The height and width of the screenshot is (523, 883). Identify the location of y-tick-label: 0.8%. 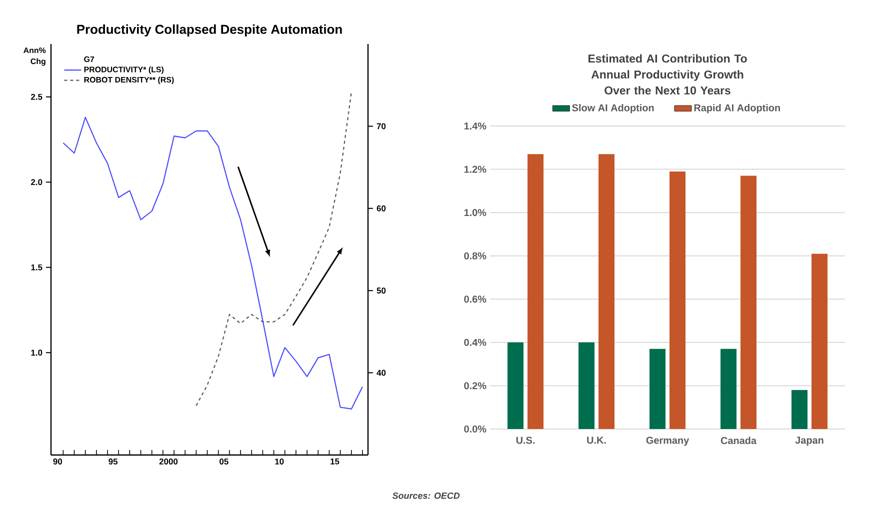
(475, 256).